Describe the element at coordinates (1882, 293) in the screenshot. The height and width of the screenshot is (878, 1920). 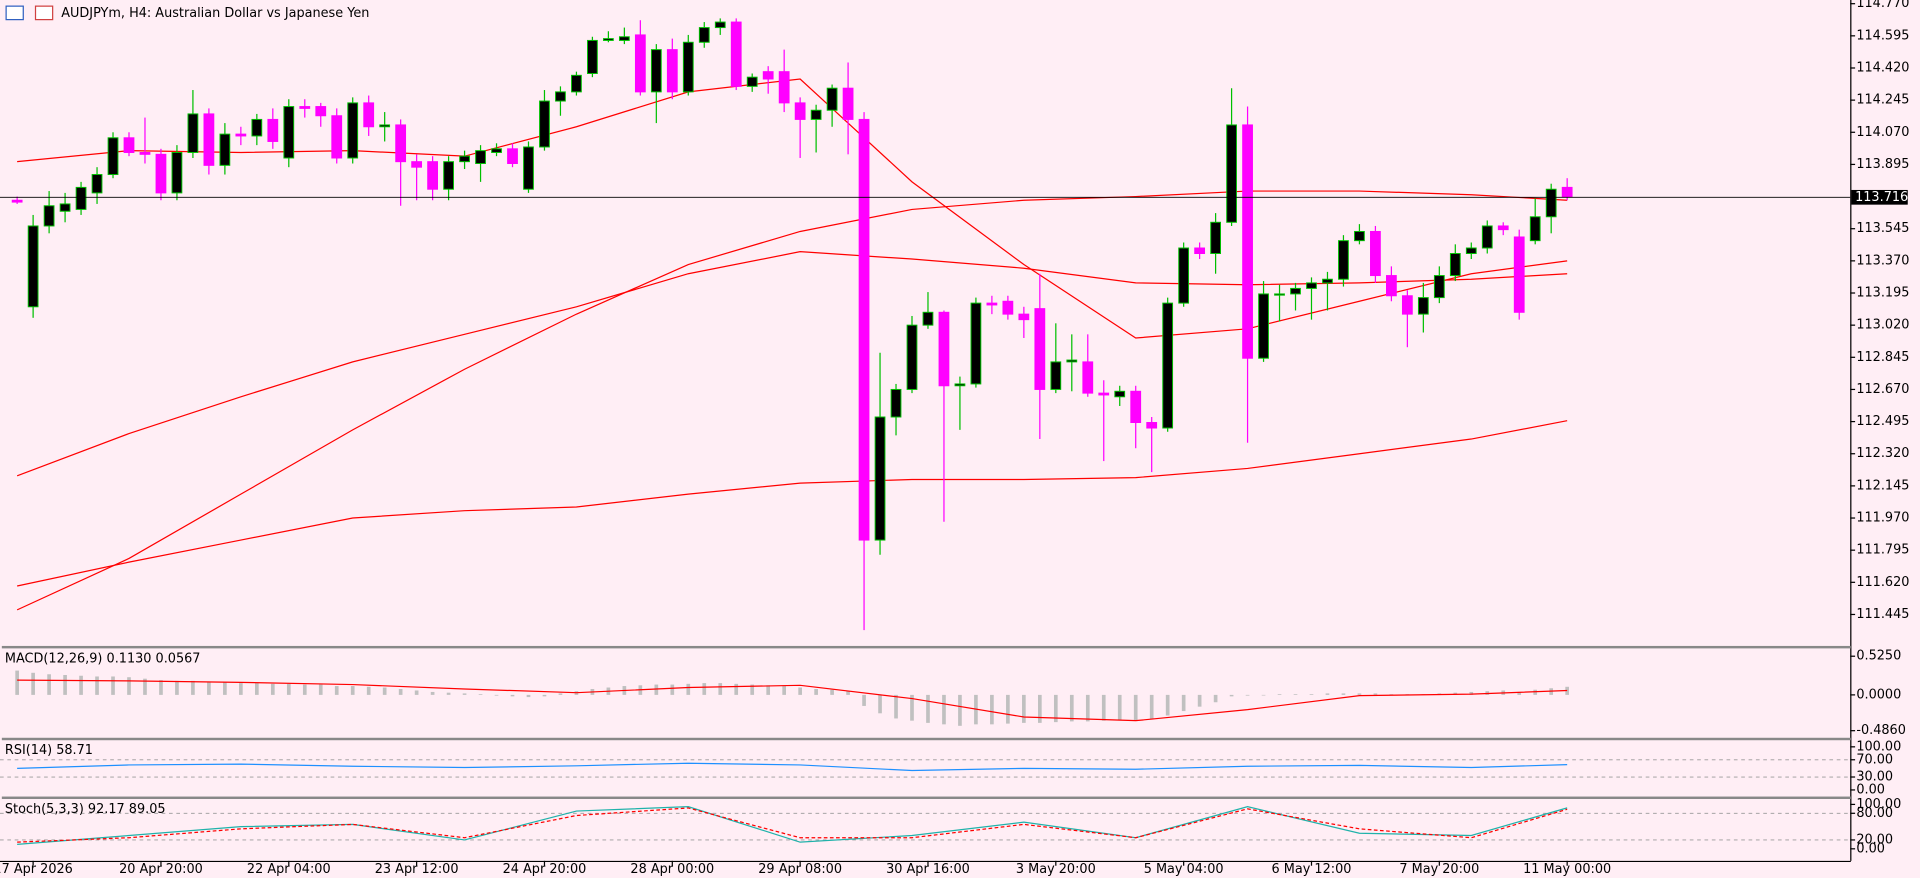
I see `y-tick-label: 113.195` at that location.